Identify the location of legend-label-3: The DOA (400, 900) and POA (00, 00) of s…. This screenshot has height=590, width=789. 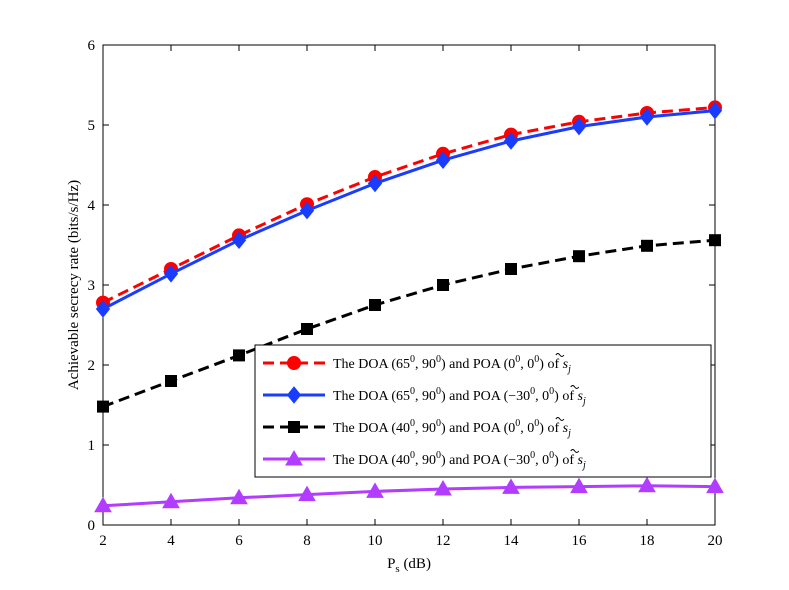
(452, 428).